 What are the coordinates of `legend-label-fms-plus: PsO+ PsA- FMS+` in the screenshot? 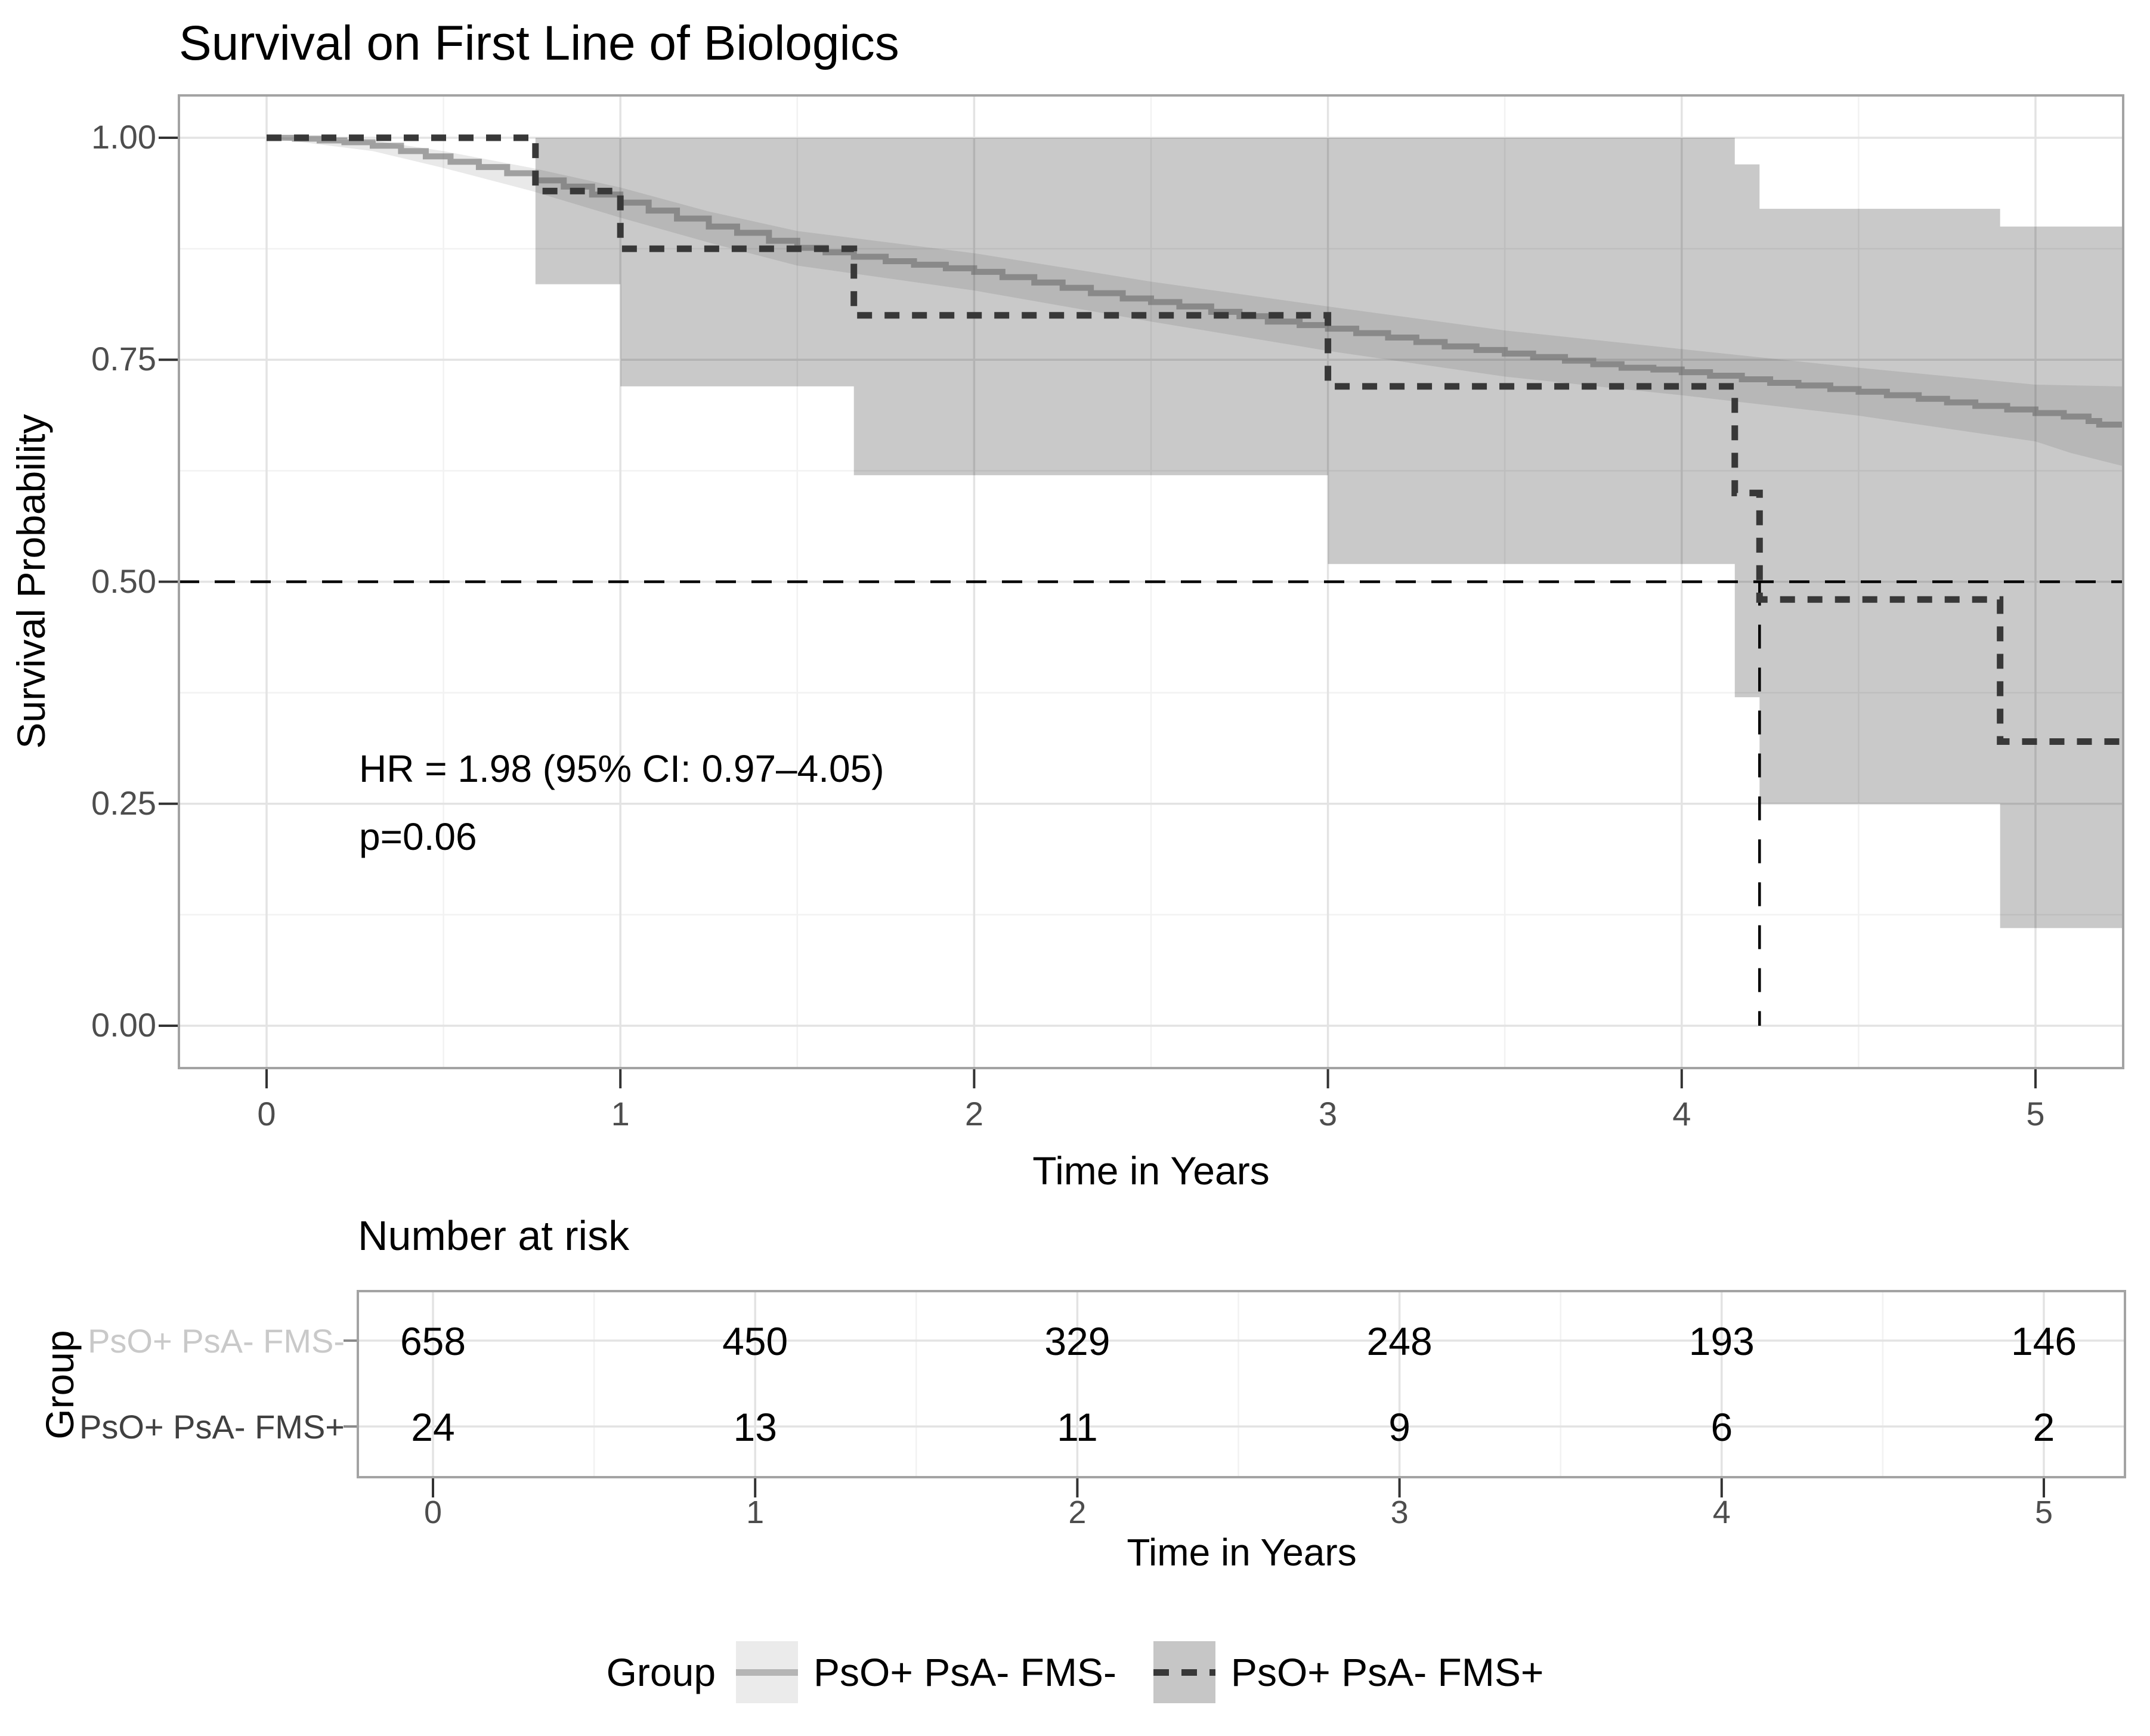 It's located at (1387, 1672).